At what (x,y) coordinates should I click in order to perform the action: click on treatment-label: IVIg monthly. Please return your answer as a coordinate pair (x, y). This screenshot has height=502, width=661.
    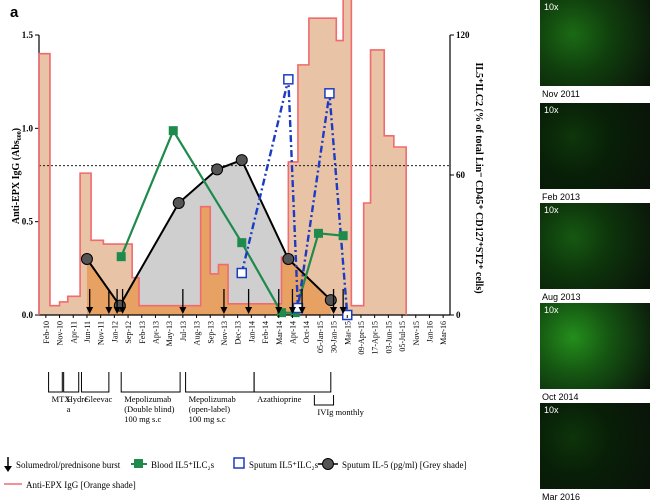
    Looking at the image, I should click on (340, 412).